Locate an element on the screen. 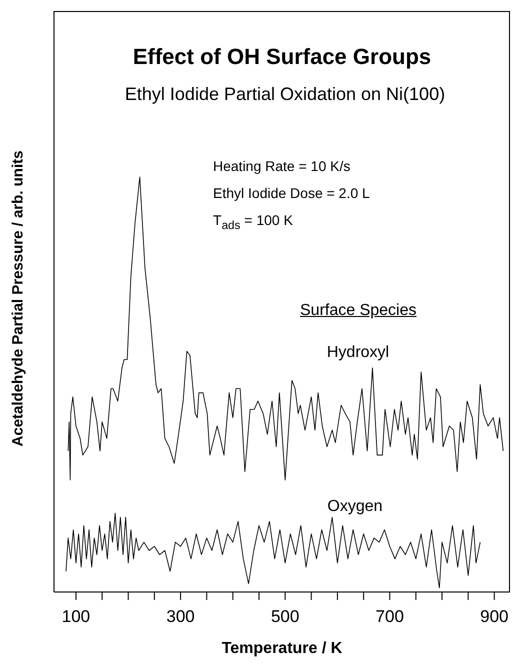 Image resolution: width=512 pixels, height=664 pixels. x-tick-label: 900 is located at coordinates (494, 616).